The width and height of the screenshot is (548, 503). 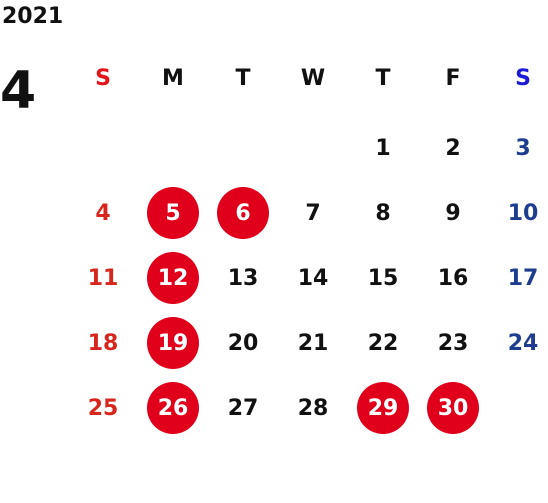 I want to click on day-number: 3, so click(x=523, y=148).